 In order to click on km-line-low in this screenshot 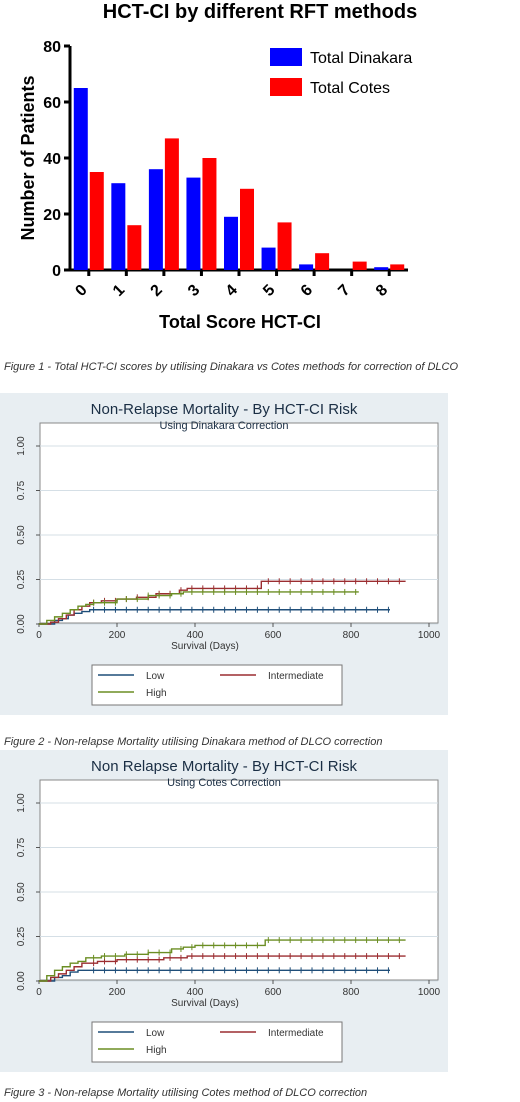, I will do `click(214, 975)`.